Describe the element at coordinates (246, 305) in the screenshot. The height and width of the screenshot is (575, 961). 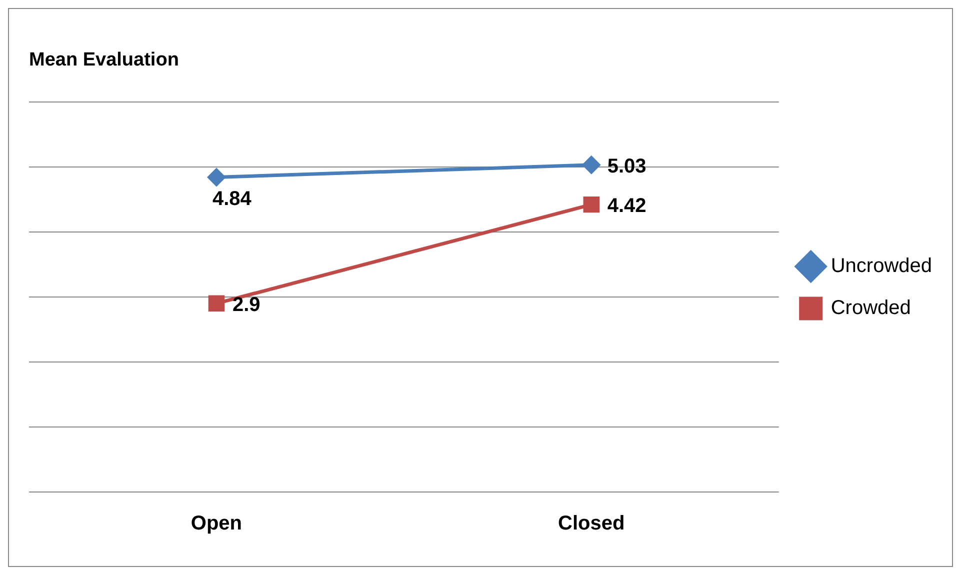
I see `data-label: 2.9` at that location.